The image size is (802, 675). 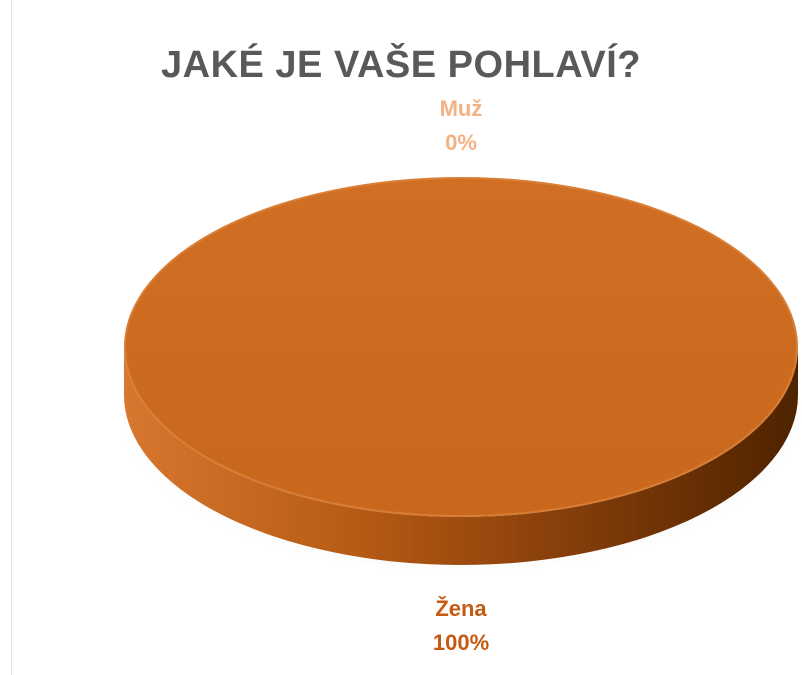 I want to click on data-label-zena-value: 100%, so click(x=461, y=642).